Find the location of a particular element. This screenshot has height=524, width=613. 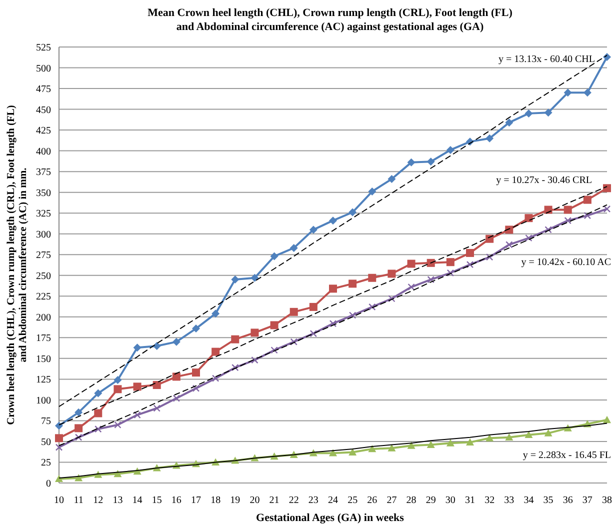

y-tick-label: 200 is located at coordinates (43, 318).